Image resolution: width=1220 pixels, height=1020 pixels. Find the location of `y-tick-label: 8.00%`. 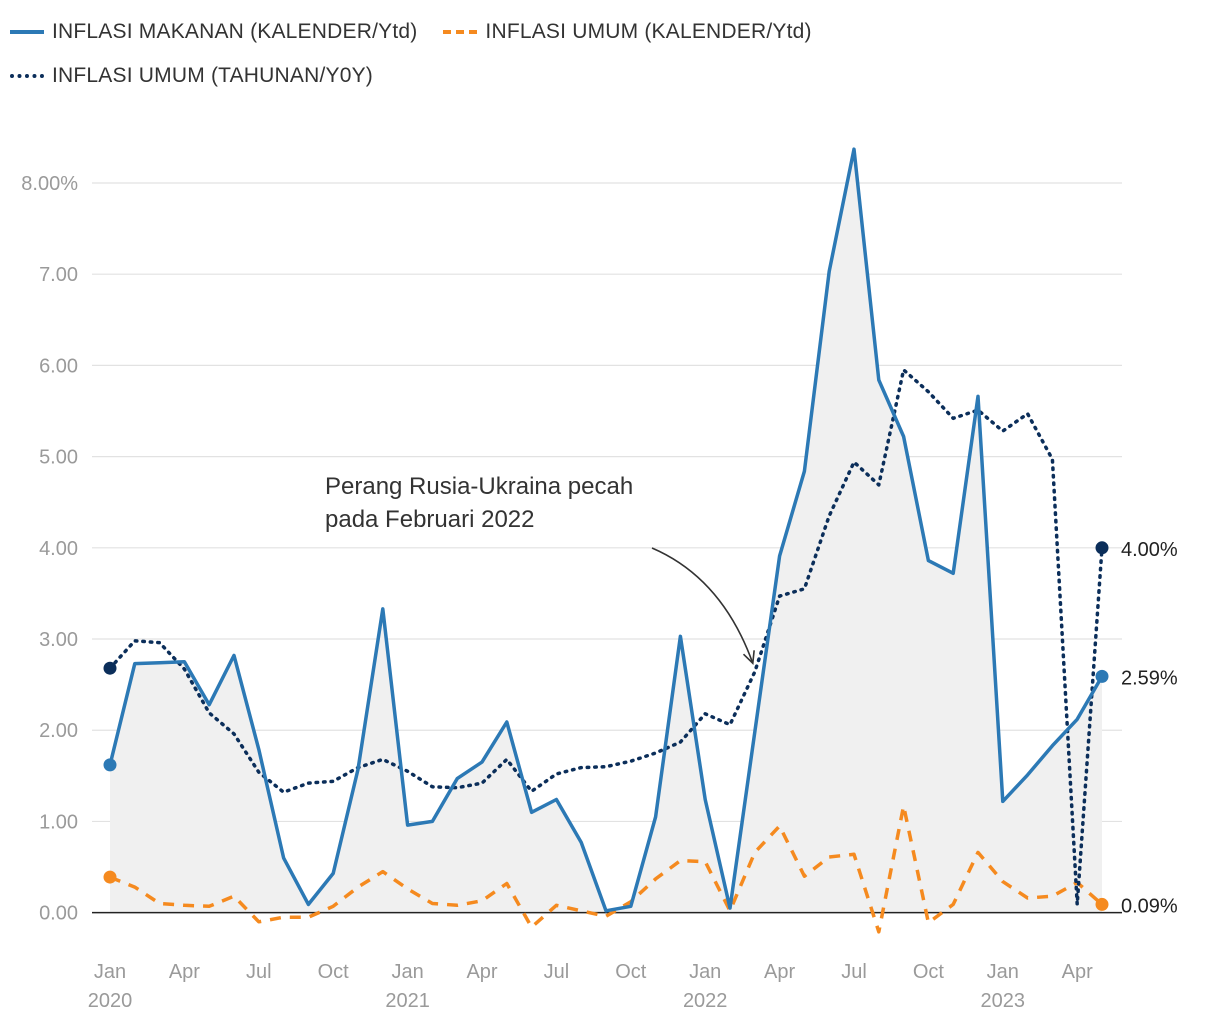

y-tick-label: 8.00% is located at coordinates (49, 184).